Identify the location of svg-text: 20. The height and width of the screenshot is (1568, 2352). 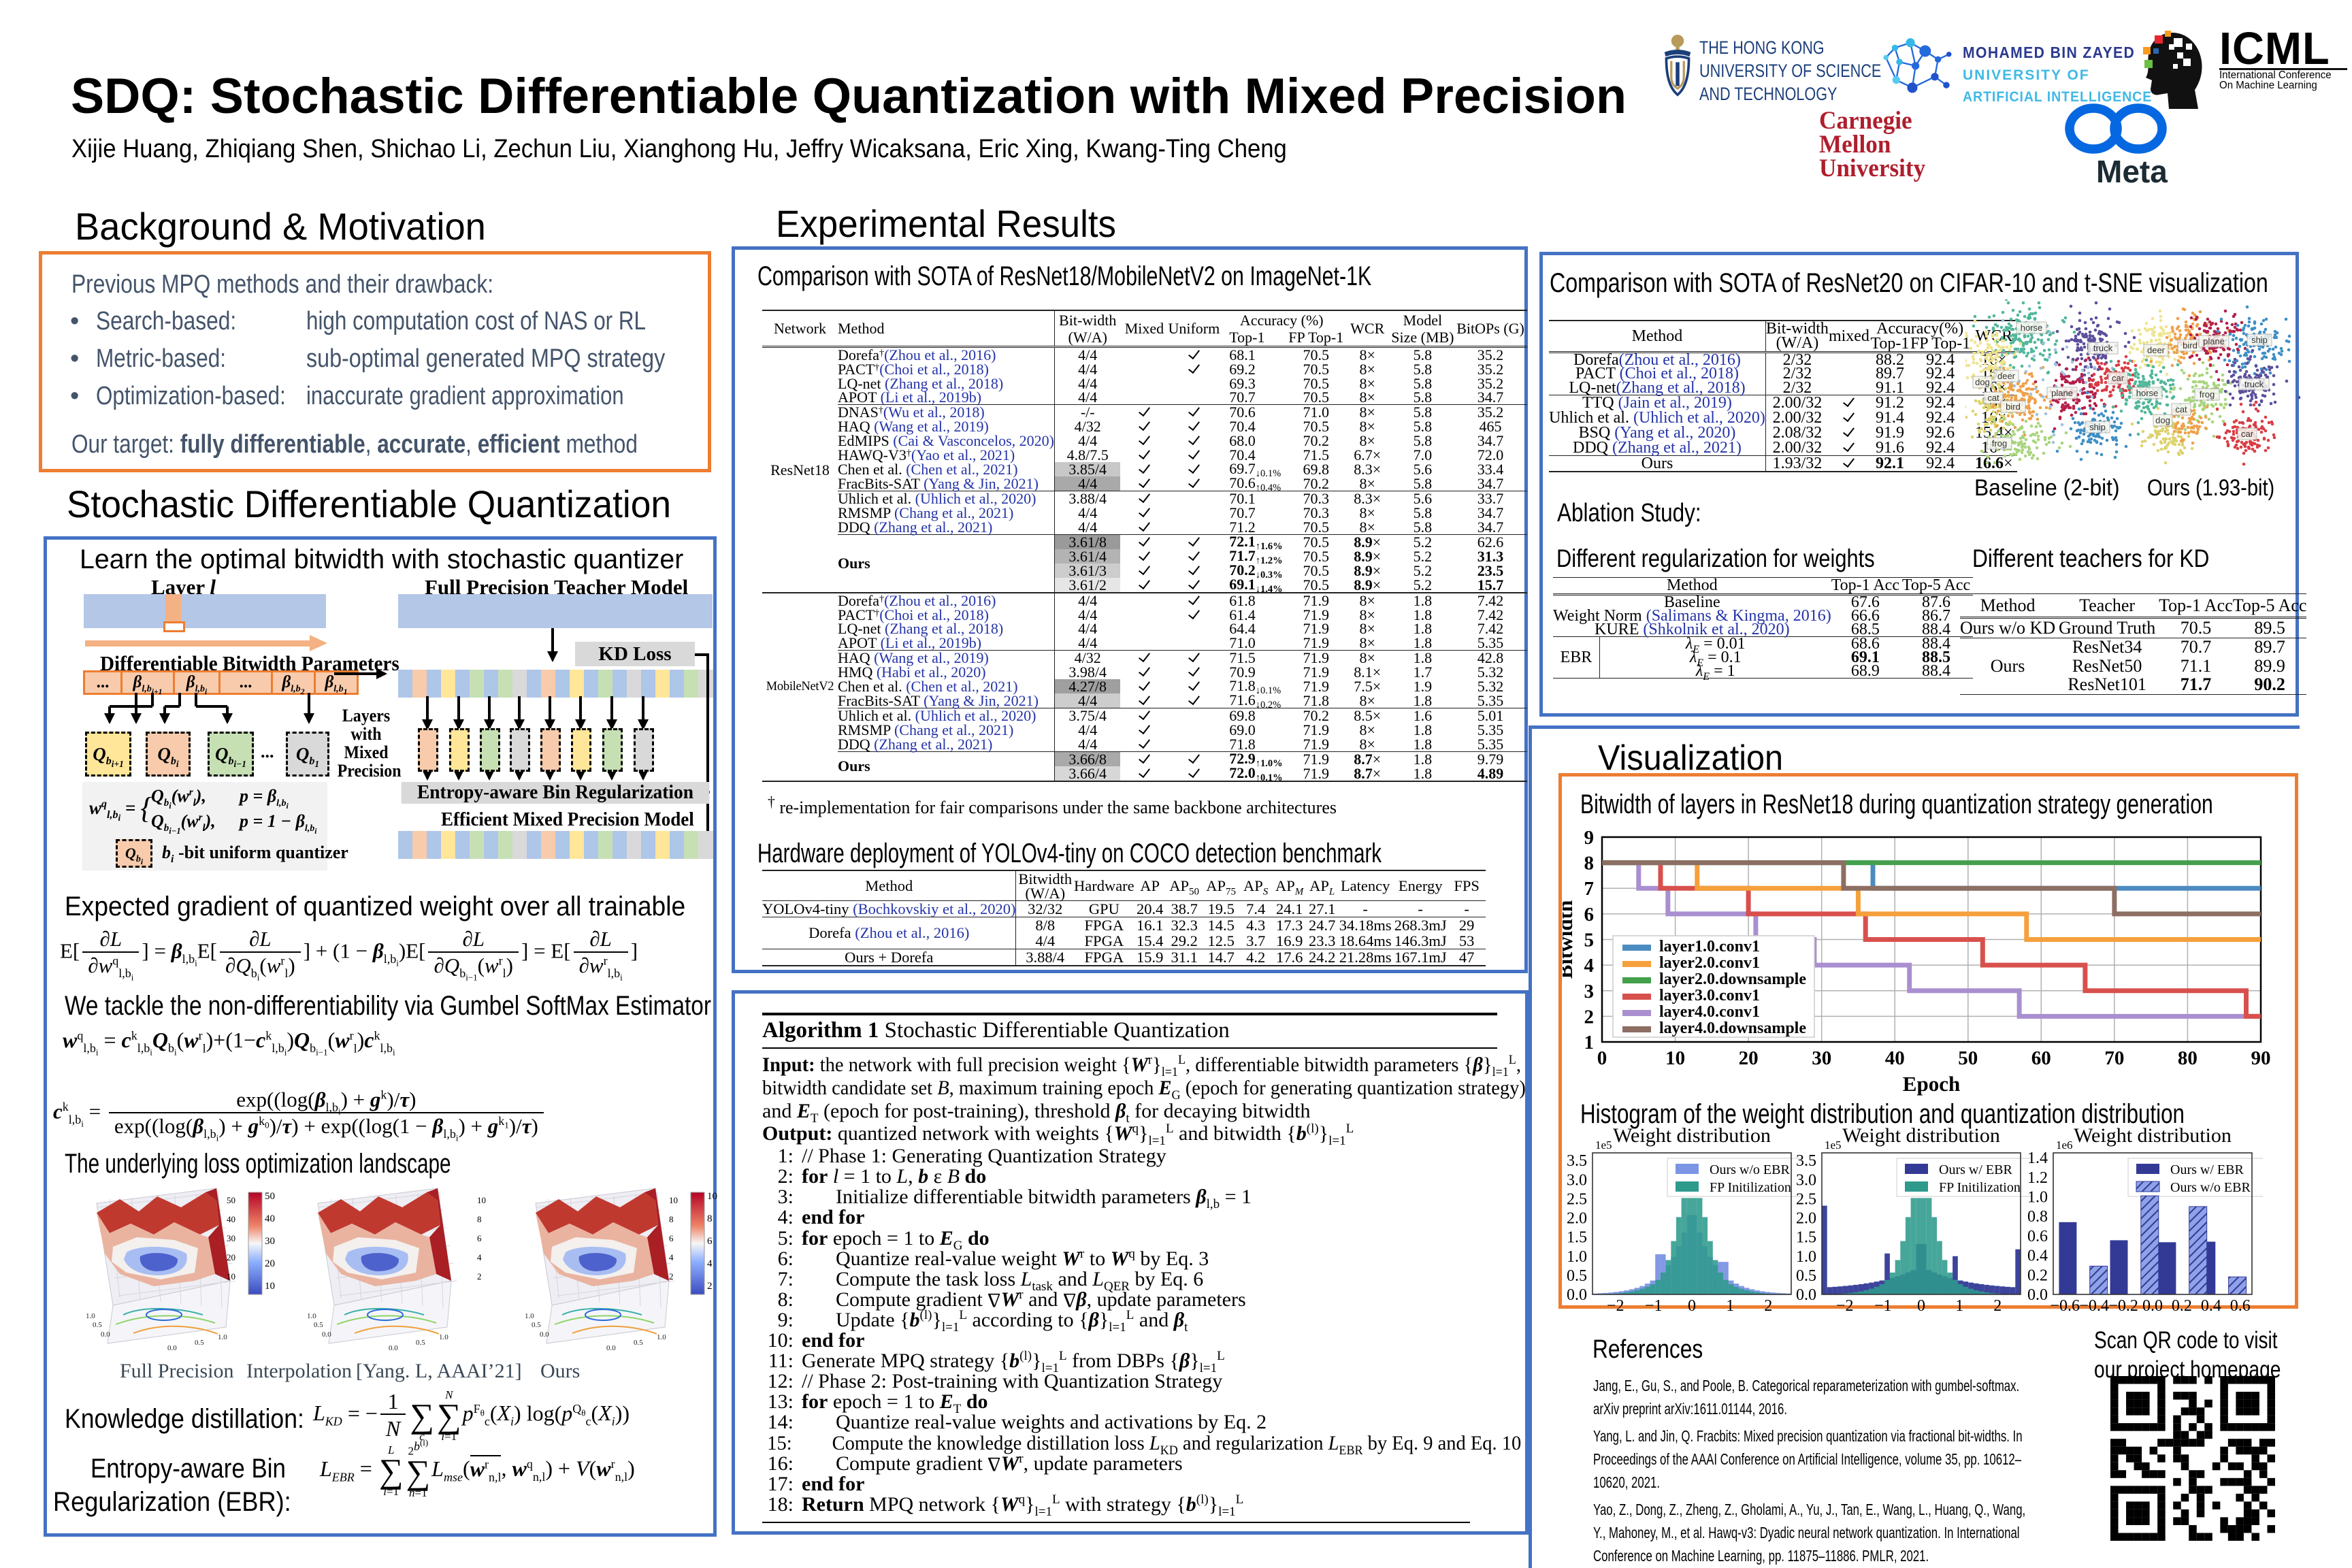
(1749, 1058).